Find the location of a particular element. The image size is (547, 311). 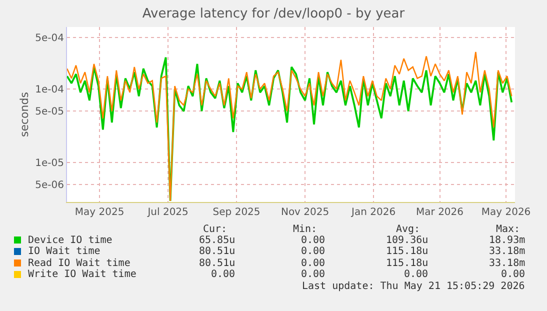

text: Max: is located at coordinates (508, 229).